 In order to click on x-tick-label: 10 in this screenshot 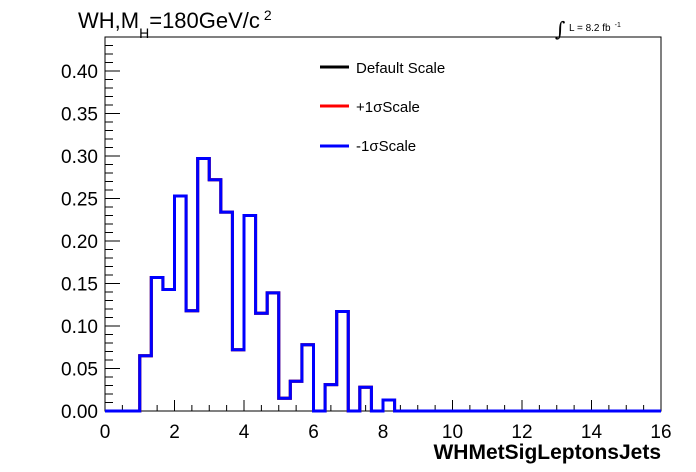, I will do `click(452, 432)`.